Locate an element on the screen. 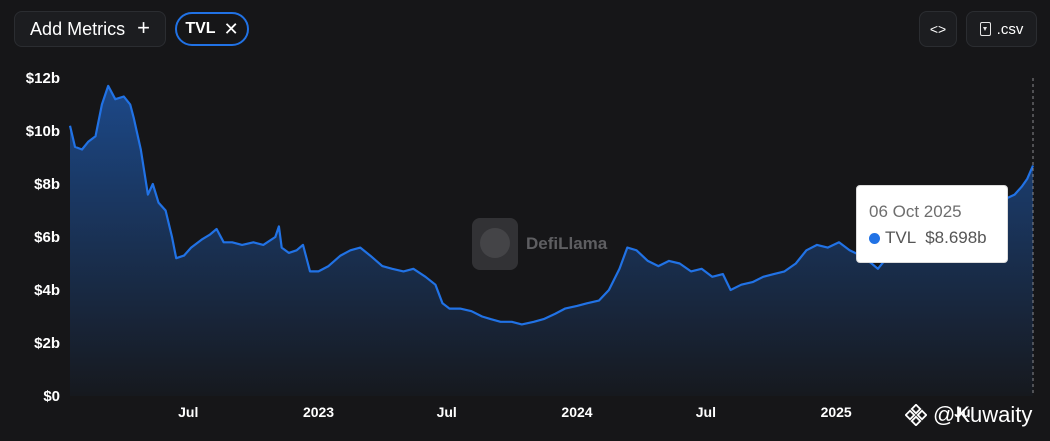 The height and width of the screenshot is (441, 1050). y-tick-label: $0 is located at coordinates (51, 396).